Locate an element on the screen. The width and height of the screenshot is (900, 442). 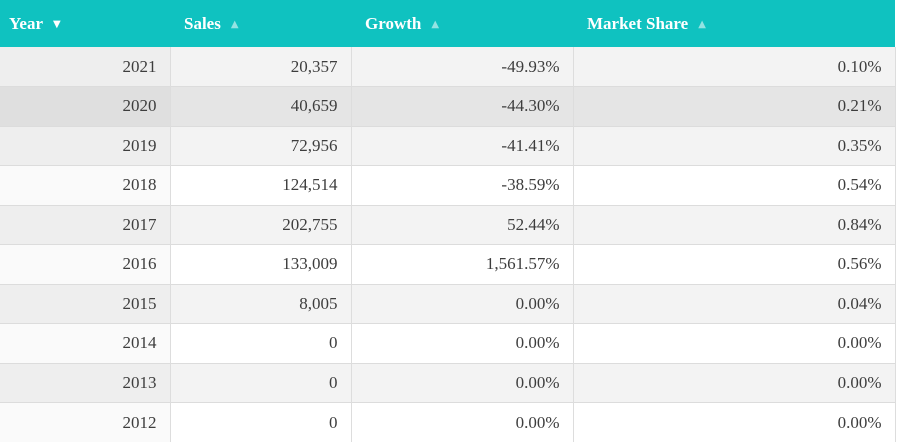
cell-growth: -49.93% is located at coordinates (461, 67).